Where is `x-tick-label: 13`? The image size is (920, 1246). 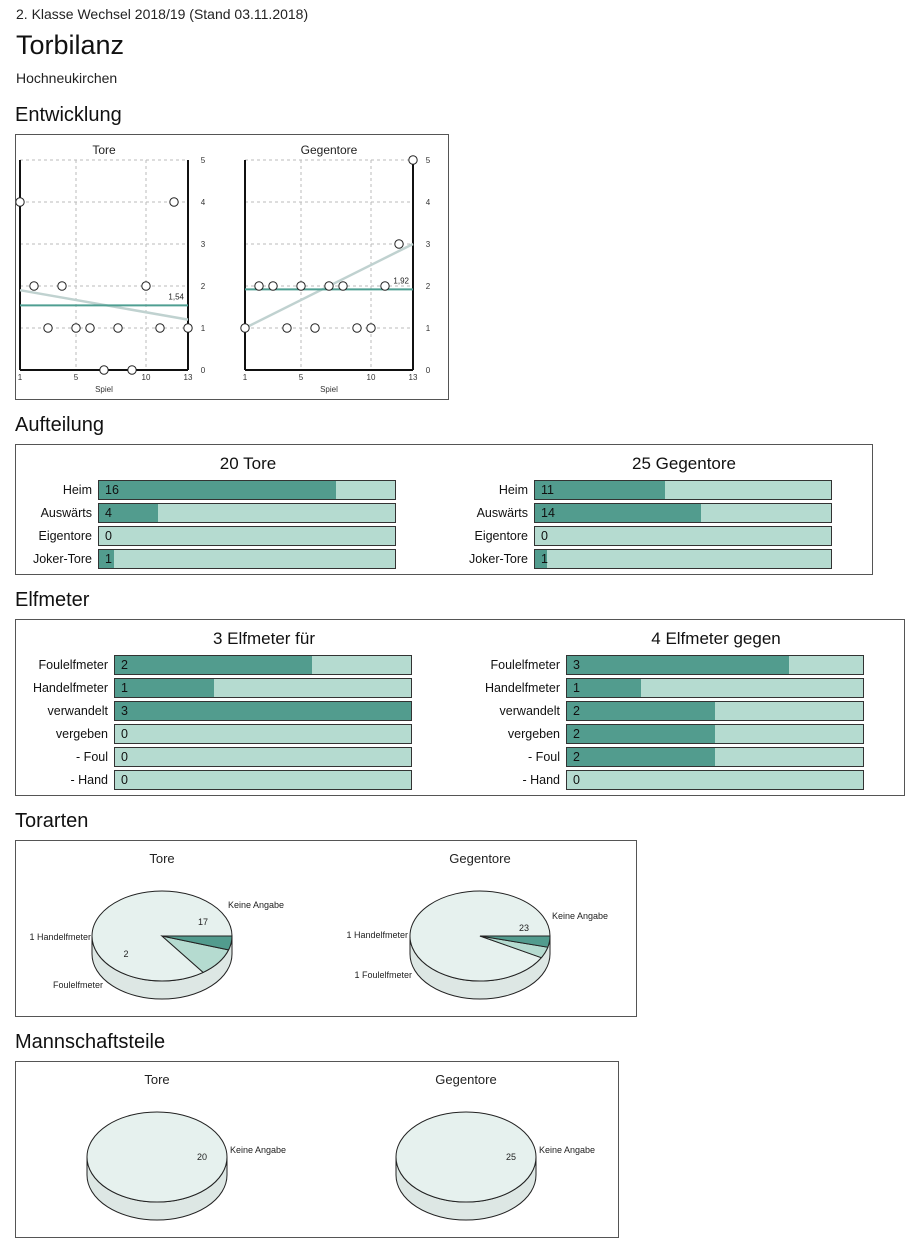 x-tick-label: 13 is located at coordinates (413, 377).